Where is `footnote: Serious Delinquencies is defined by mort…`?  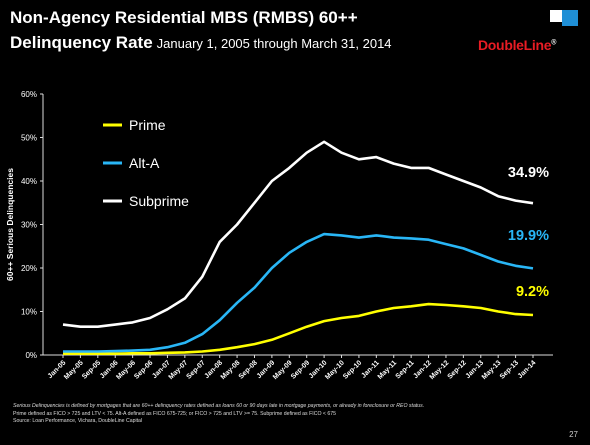
footnote: Serious Delinquencies is defined by mort… is located at coordinates (273, 414).